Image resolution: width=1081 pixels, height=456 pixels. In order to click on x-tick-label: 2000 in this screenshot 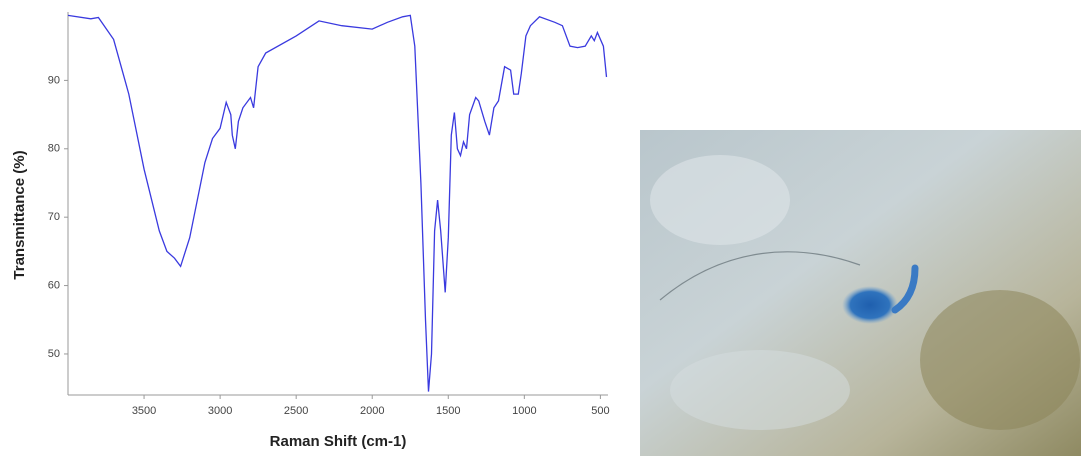, I will do `click(372, 411)`.